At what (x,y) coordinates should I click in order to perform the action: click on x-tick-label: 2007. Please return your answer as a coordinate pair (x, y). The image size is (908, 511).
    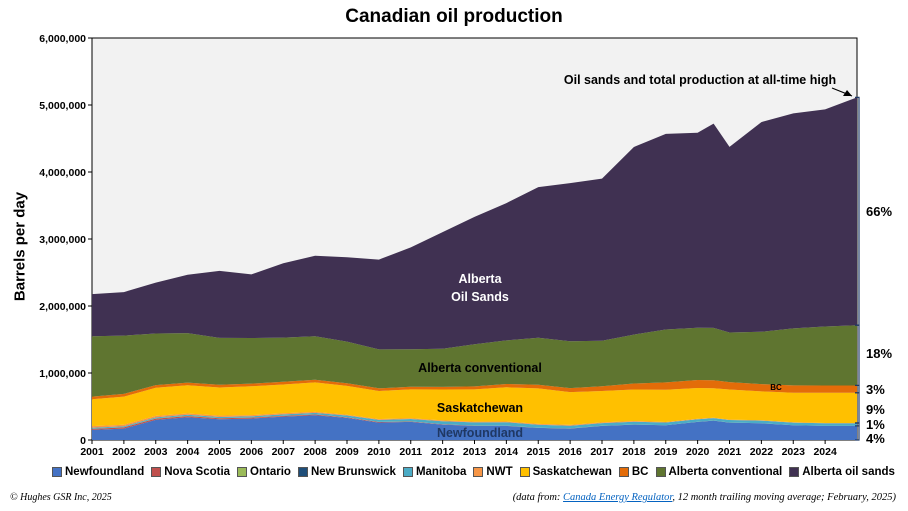
    Looking at the image, I should click on (284, 452).